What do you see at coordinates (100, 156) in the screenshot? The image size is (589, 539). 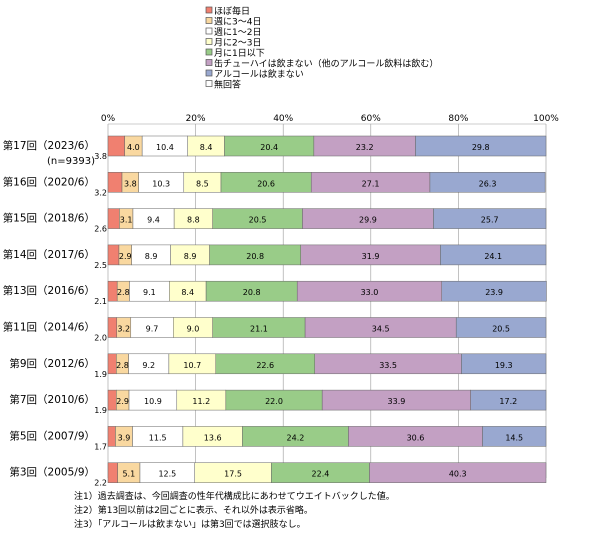 I see `side-label-r1: 3.8` at bounding box center [100, 156].